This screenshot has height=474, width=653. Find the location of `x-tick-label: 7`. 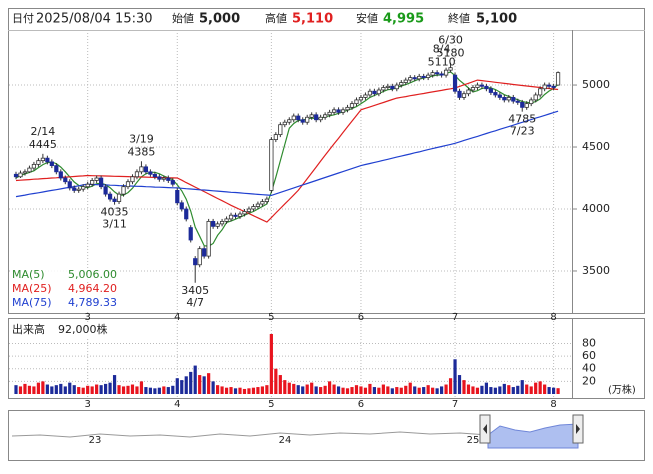

x-tick-label: 7 is located at coordinates (455, 404).